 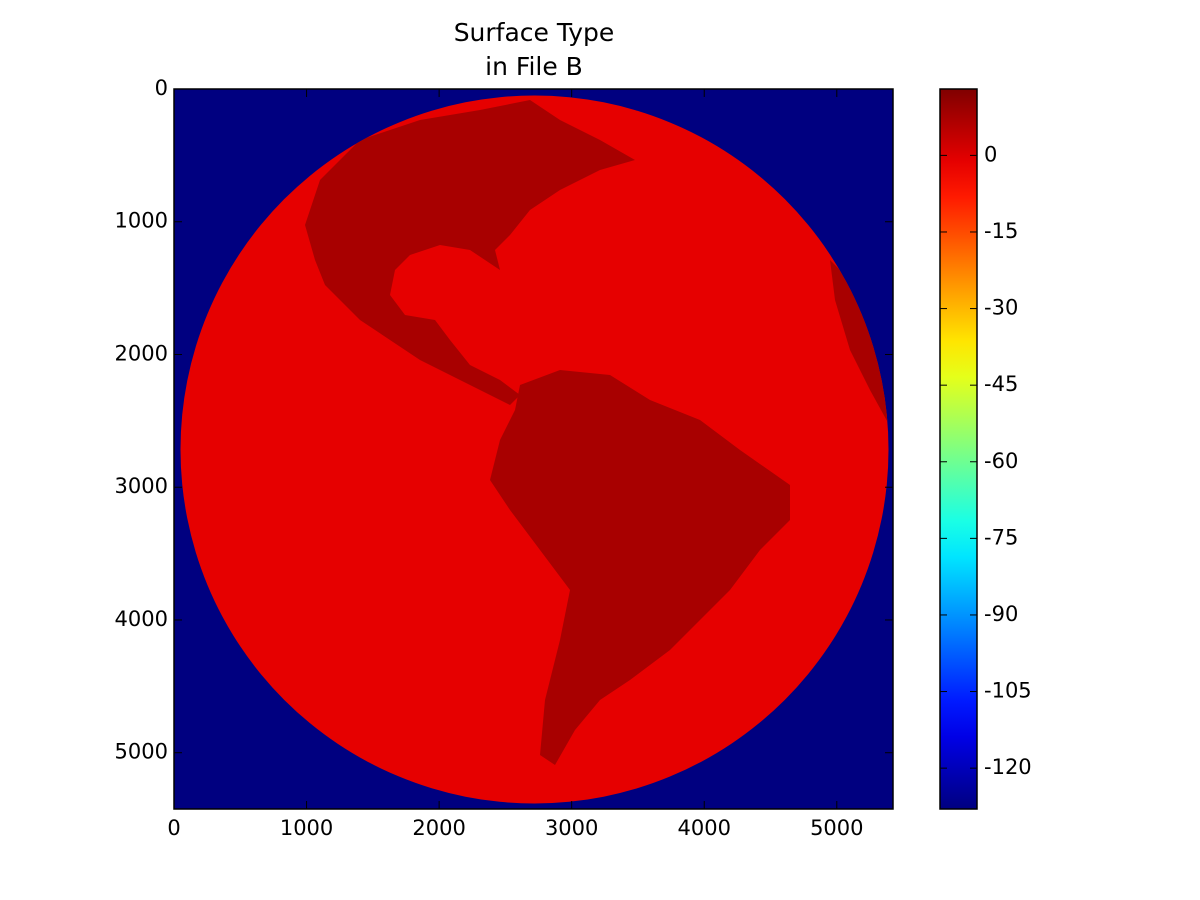 What do you see at coordinates (141, 619) in the screenshot?
I see `y-tick-label: 4000` at bounding box center [141, 619].